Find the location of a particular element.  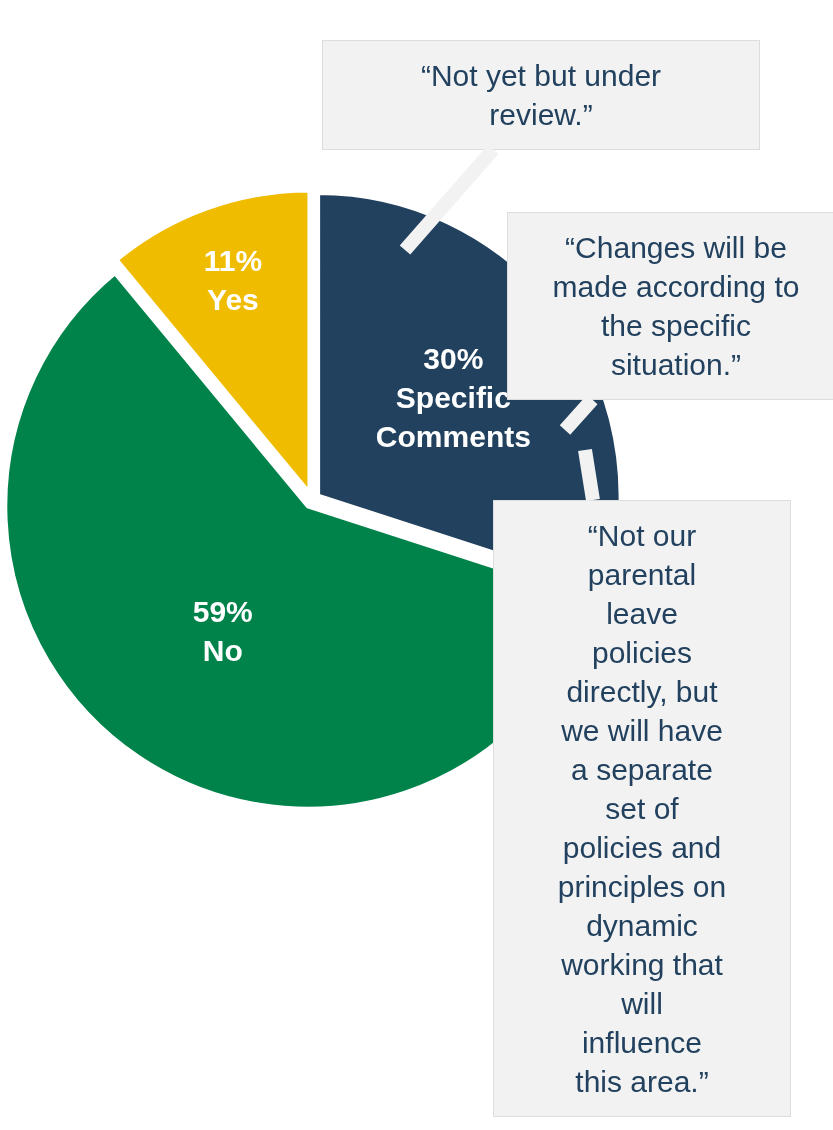

text: “Not our parental leave policies directly, but we will have a separate set of policies and principles on dynamic working that will influence this area.” is located at coordinates (642, 808).